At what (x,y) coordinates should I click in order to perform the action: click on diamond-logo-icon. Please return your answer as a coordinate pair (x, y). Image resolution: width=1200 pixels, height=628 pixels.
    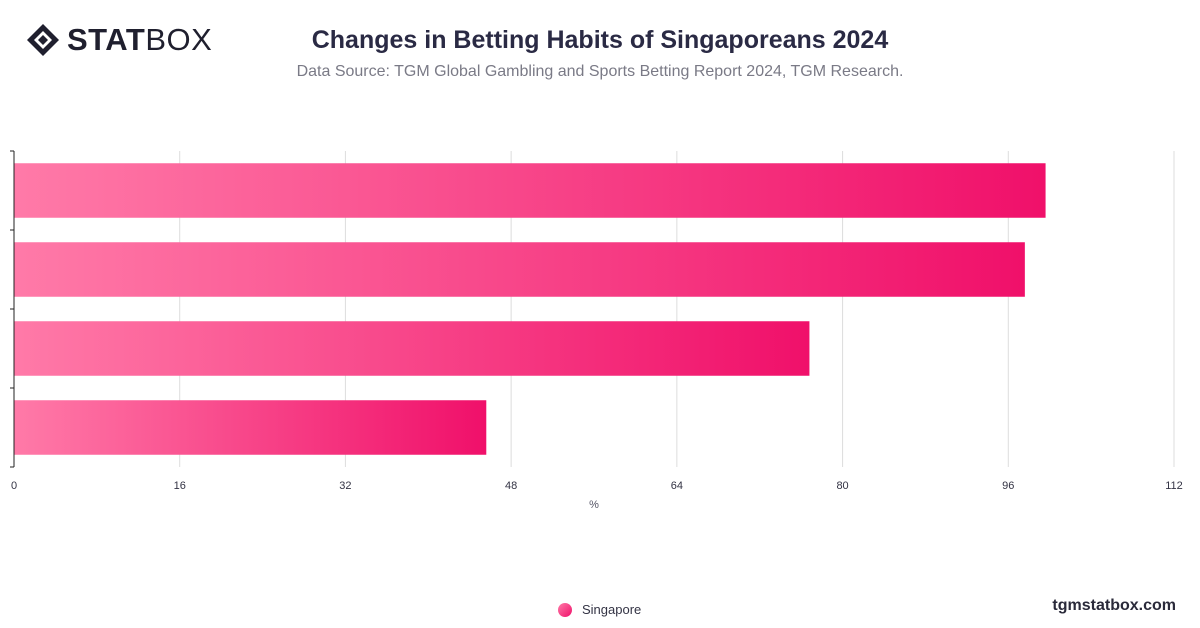
    Looking at the image, I should click on (43, 40).